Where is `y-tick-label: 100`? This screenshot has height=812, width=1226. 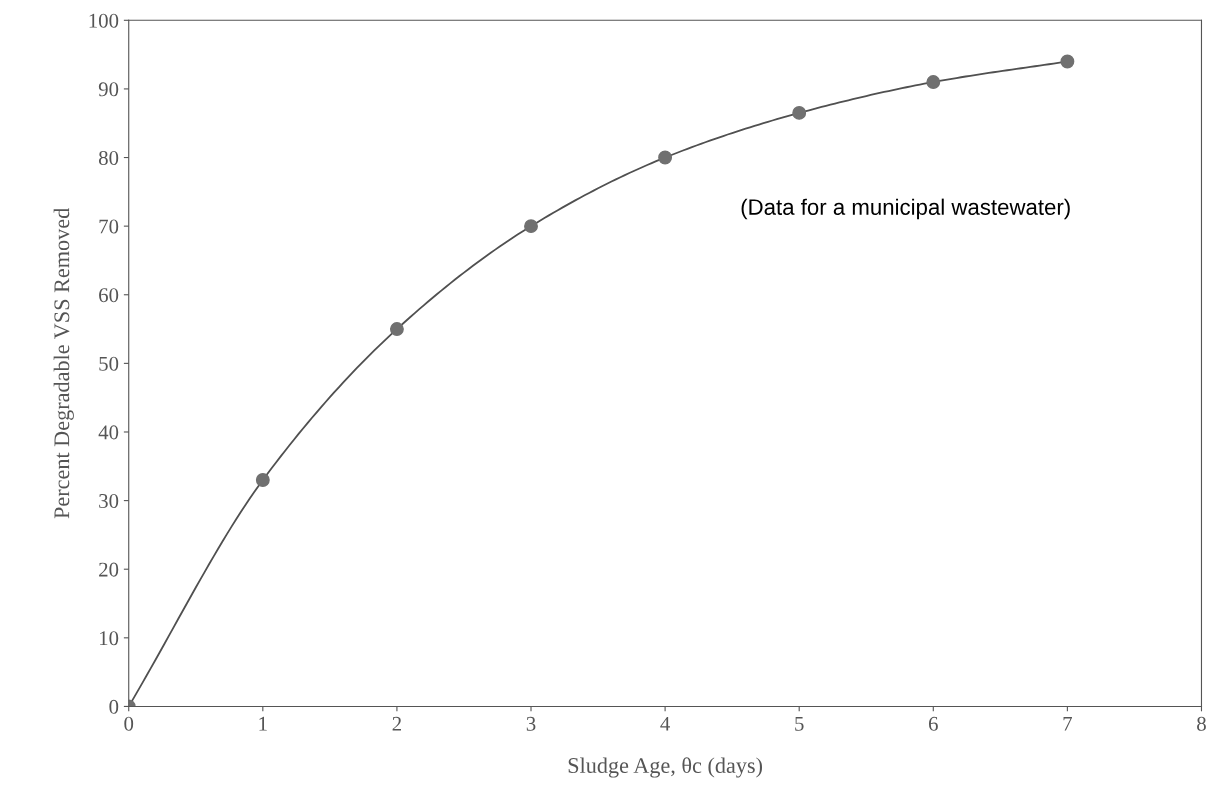
y-tick-label: 100 is located at coordinates (104, 20).